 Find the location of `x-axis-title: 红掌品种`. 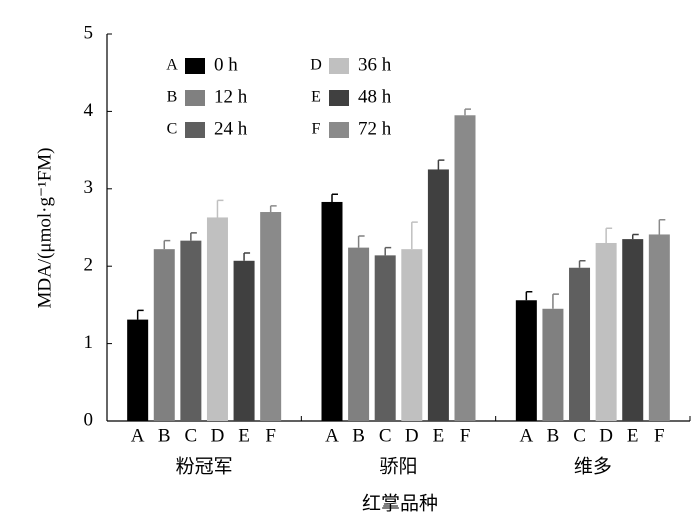

x-axis-title: 红掌品种 is located at coordinates (400, 503).